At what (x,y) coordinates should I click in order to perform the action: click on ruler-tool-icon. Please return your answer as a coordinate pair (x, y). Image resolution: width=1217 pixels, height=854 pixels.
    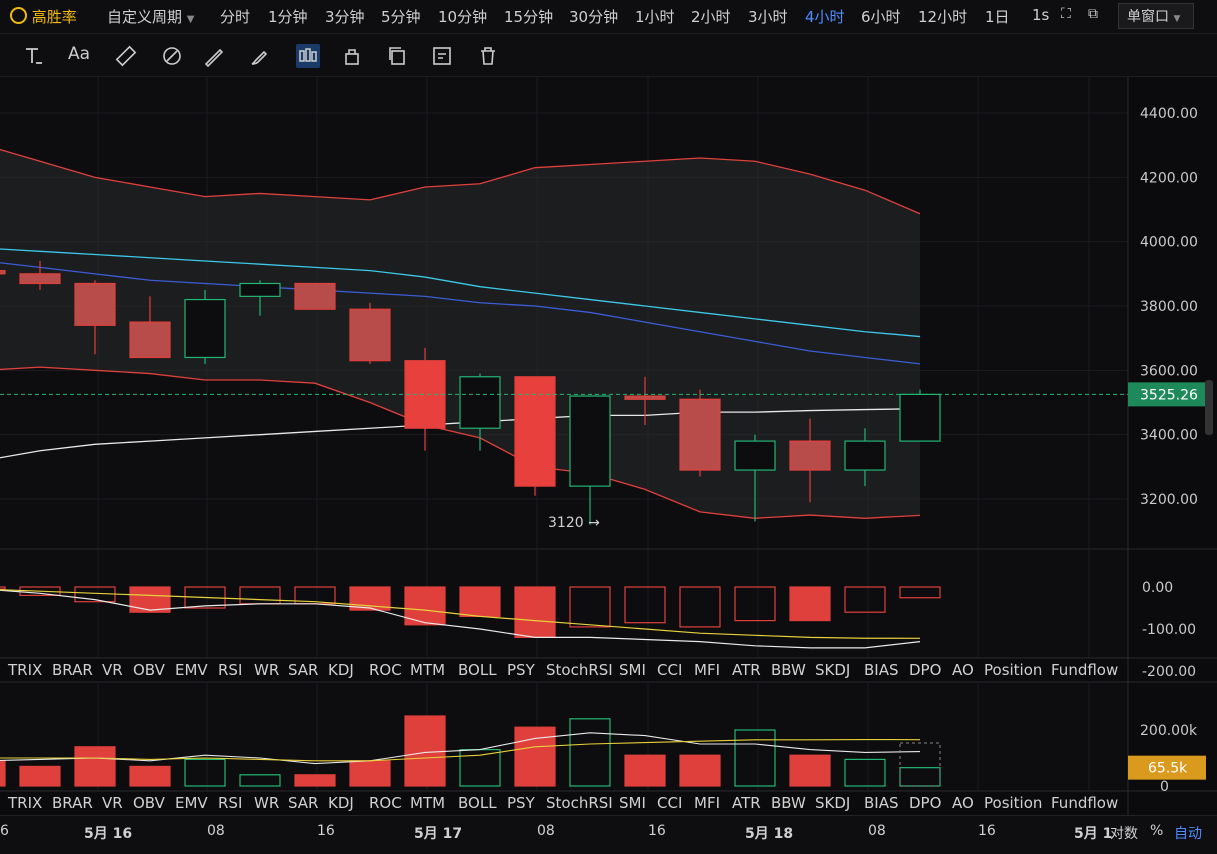
    Looking at the image, I should click on (126, 56).